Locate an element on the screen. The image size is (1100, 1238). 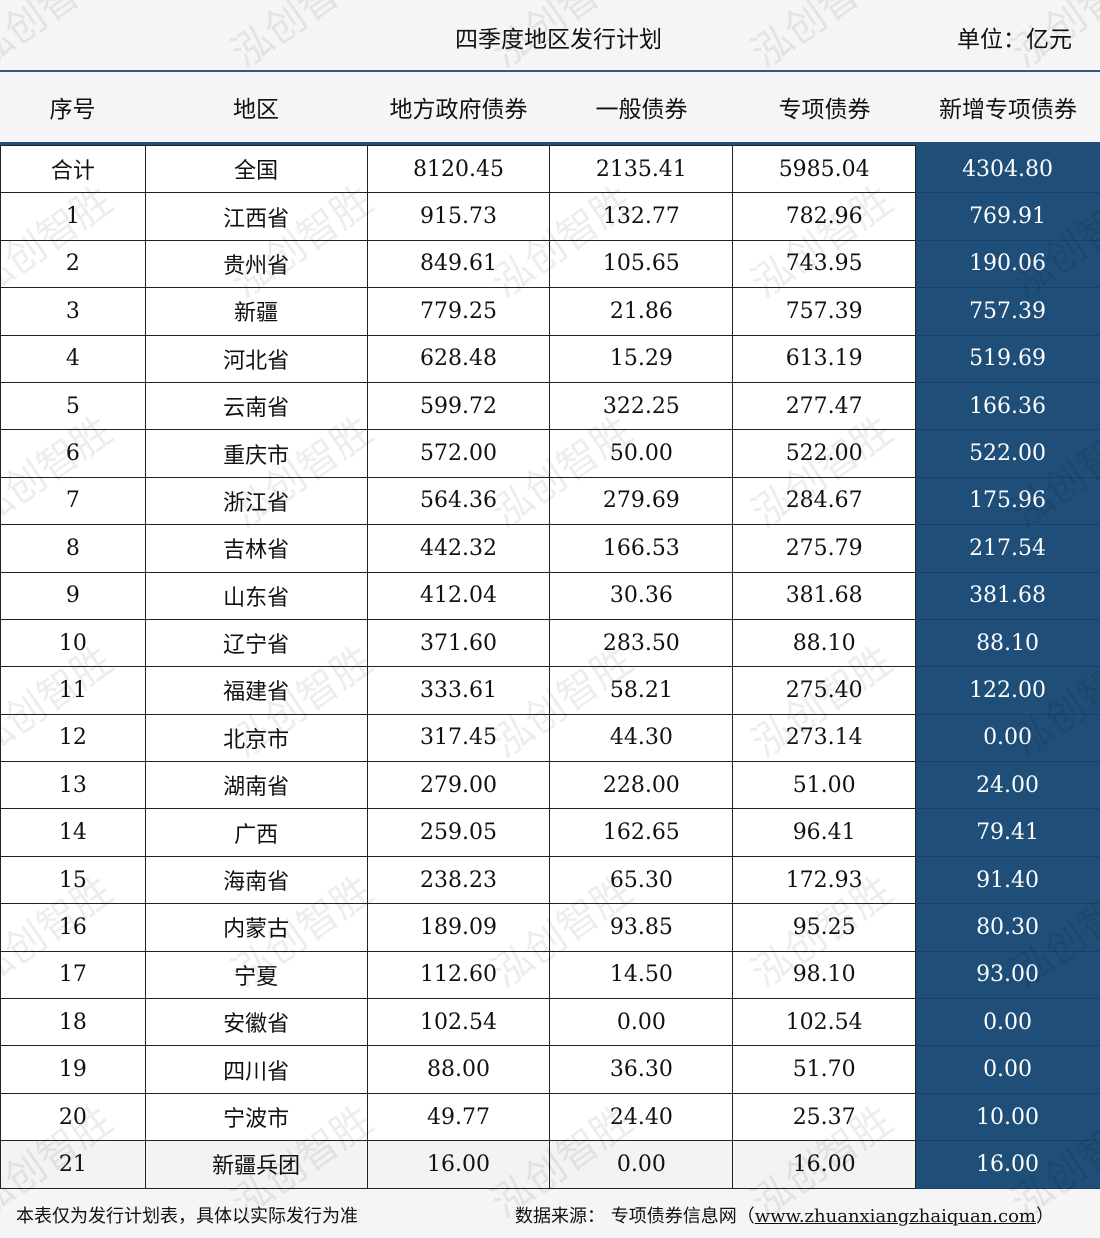
cell-region: 河北省 is located at coordinates (256, 358).